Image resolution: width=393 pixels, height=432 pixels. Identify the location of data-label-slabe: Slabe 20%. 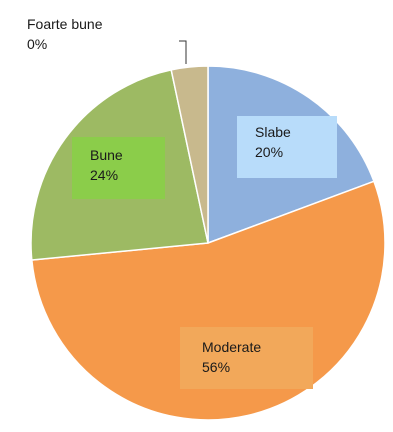
(287, 147).